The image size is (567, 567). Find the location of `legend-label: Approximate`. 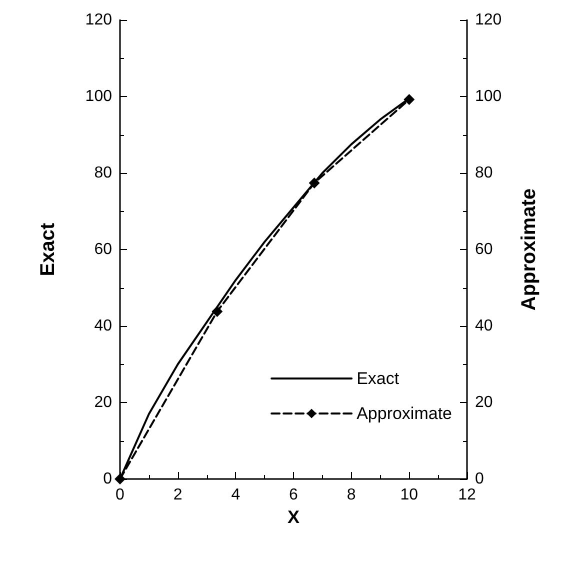

legend-label: Approximate is located at coordinates (404, 413).